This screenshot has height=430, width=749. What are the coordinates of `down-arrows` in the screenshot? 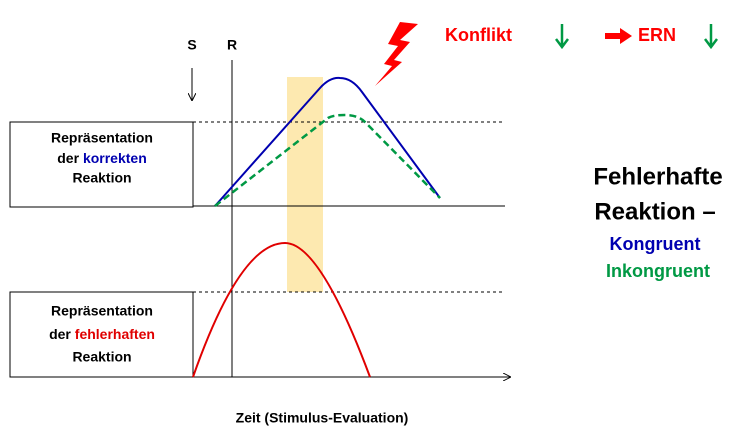 It's located at (636, 37).